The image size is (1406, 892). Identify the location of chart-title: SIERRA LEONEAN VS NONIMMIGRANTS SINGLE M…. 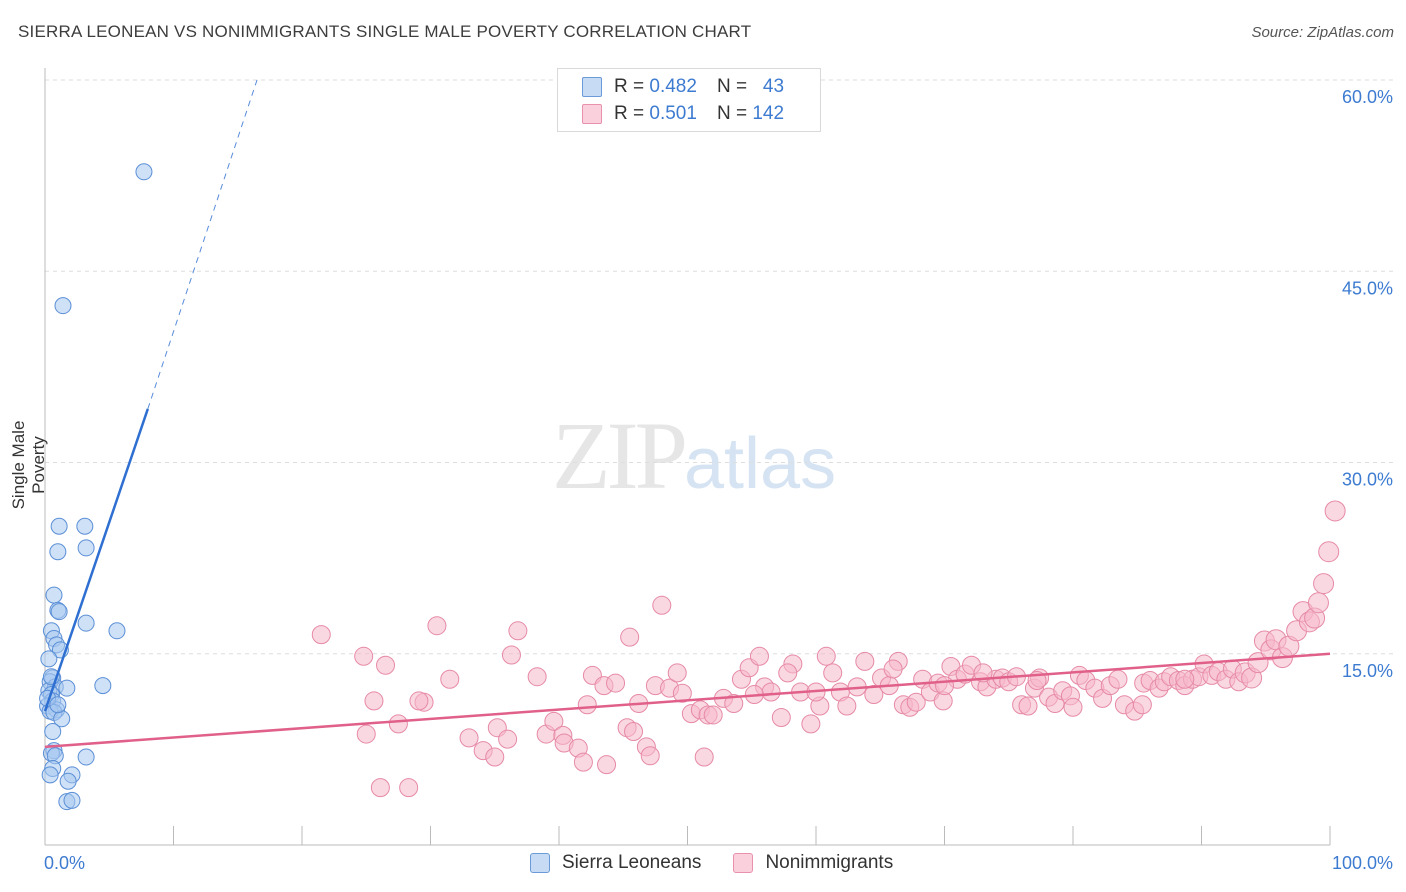
(385, 31).